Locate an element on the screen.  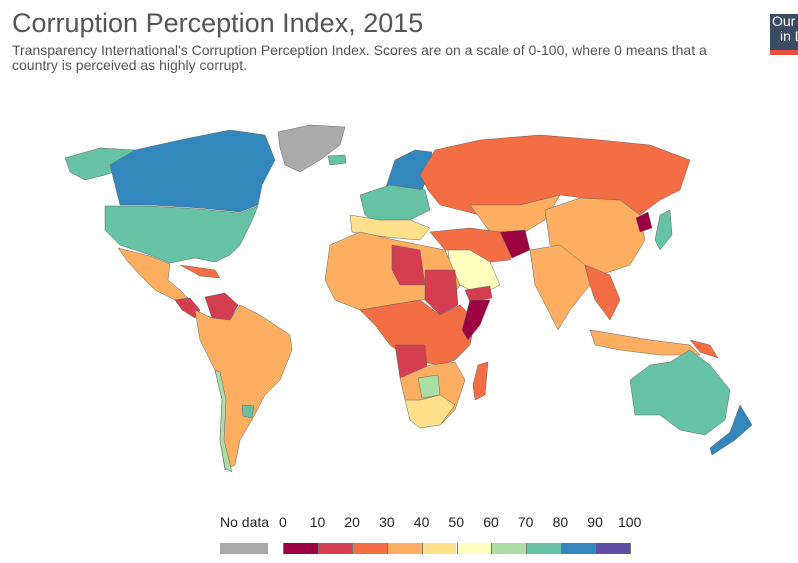
country-japan is located at coordinates (663, 230).